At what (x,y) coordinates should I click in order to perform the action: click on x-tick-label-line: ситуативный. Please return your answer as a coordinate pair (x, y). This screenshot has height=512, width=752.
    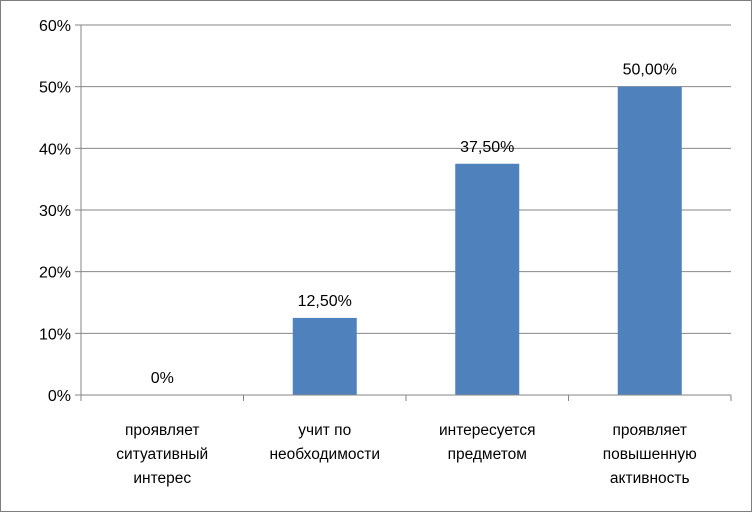
    Looking at the image, I should click on (162, 454).